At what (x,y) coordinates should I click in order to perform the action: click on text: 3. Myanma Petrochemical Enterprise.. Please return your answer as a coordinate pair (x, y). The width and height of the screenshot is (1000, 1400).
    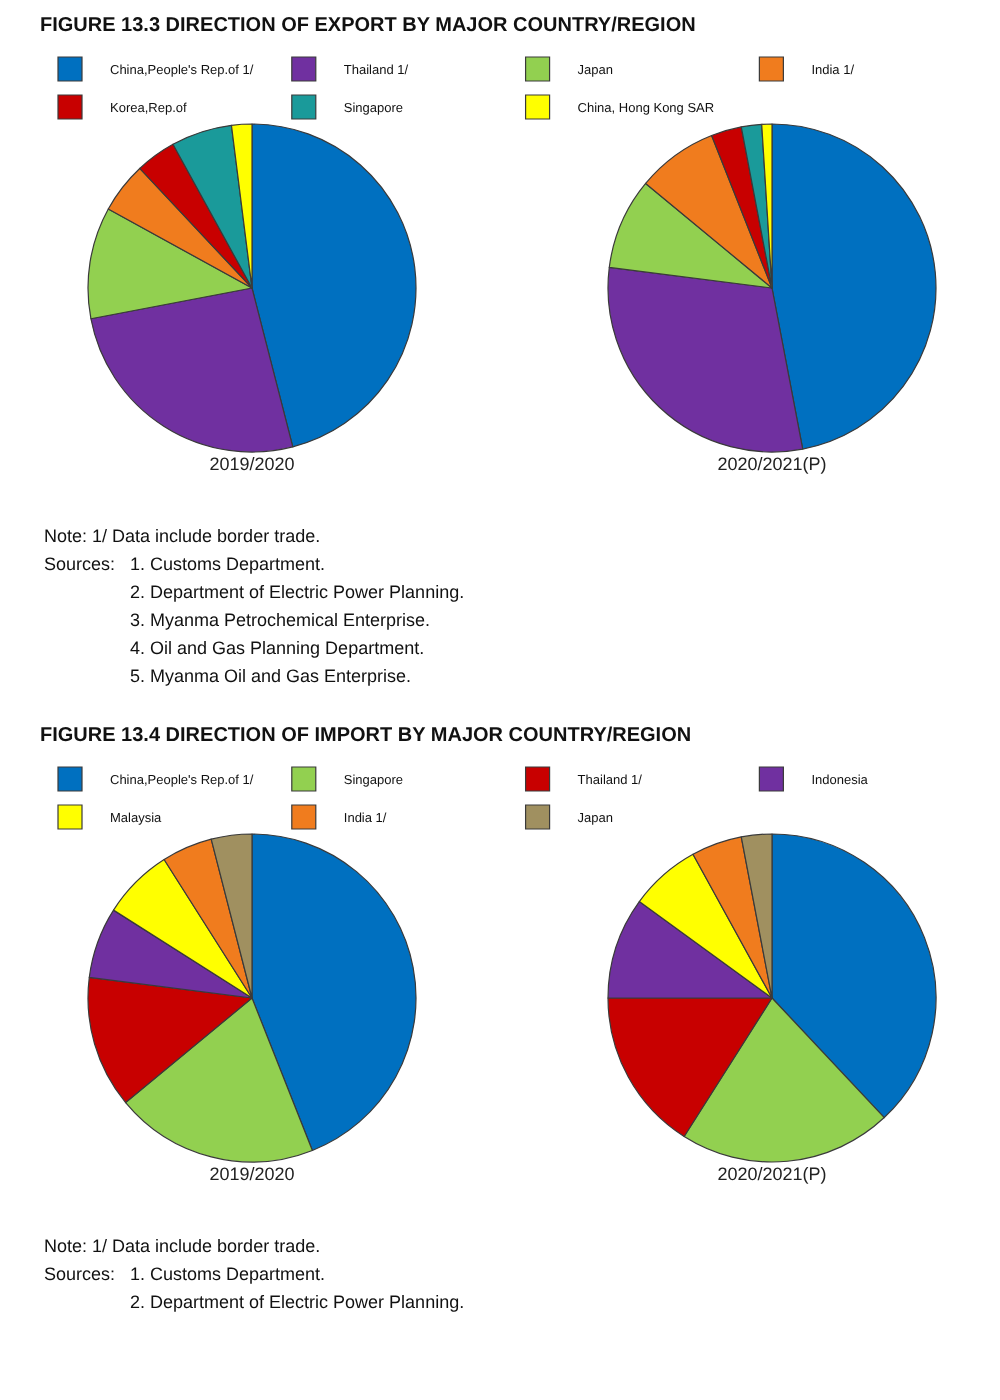
    Looking at the image, I should click on (280, 620).